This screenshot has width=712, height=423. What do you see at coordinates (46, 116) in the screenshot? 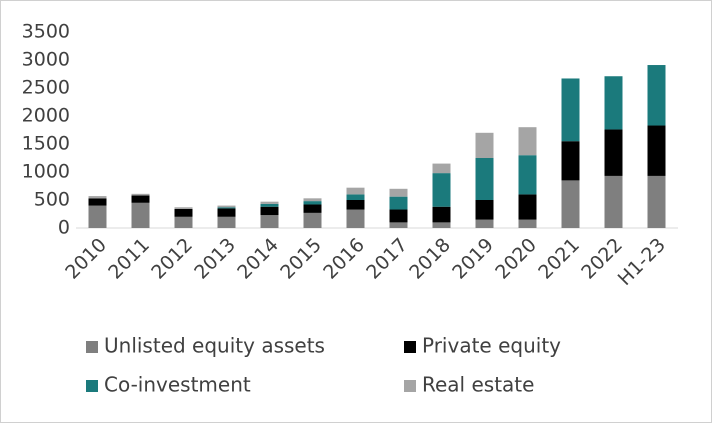
I see `y-tick-label: 2000` at bounding box center [46, 116].